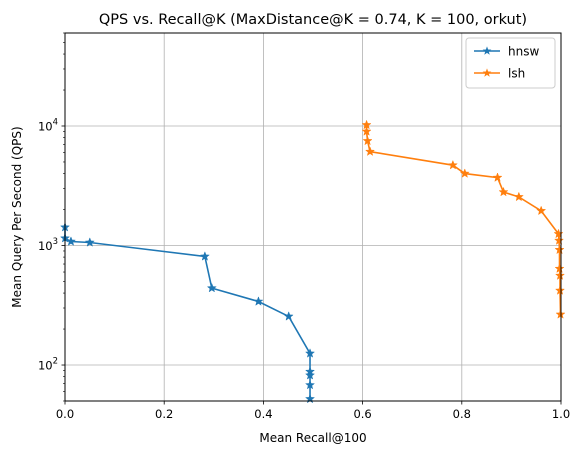 The height and width of the screenshot is (455, 581). Describe the element at coordinates (561, 414) in the screenshot. I see `x-tick-label: 1.0` at that location.